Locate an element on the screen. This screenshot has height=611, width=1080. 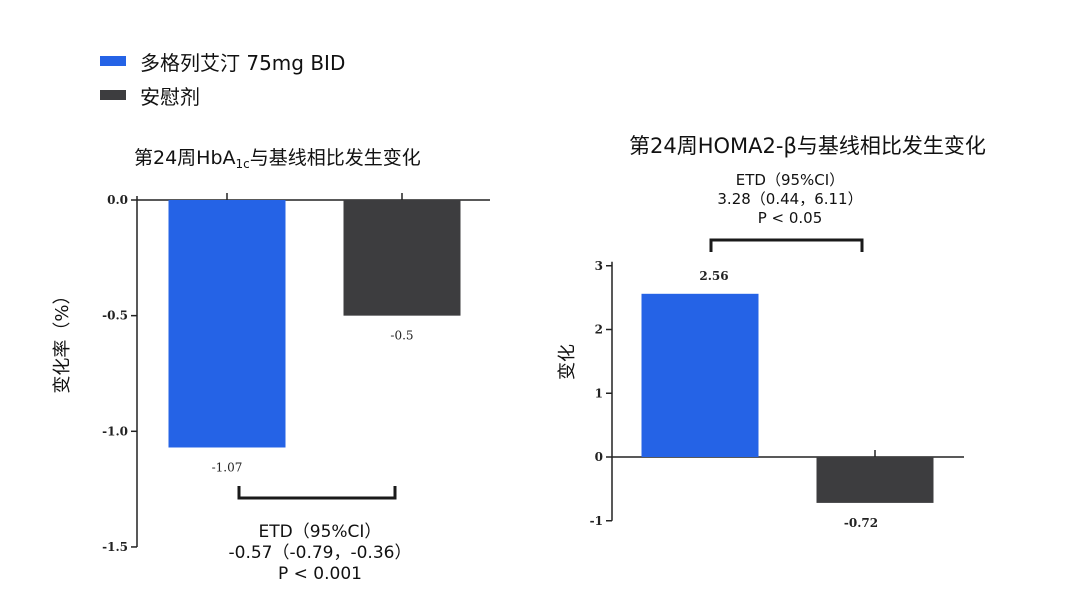
chart1-stats-line2: -0.57（-0.79，-0.36） is located at coordinates (320, 553).